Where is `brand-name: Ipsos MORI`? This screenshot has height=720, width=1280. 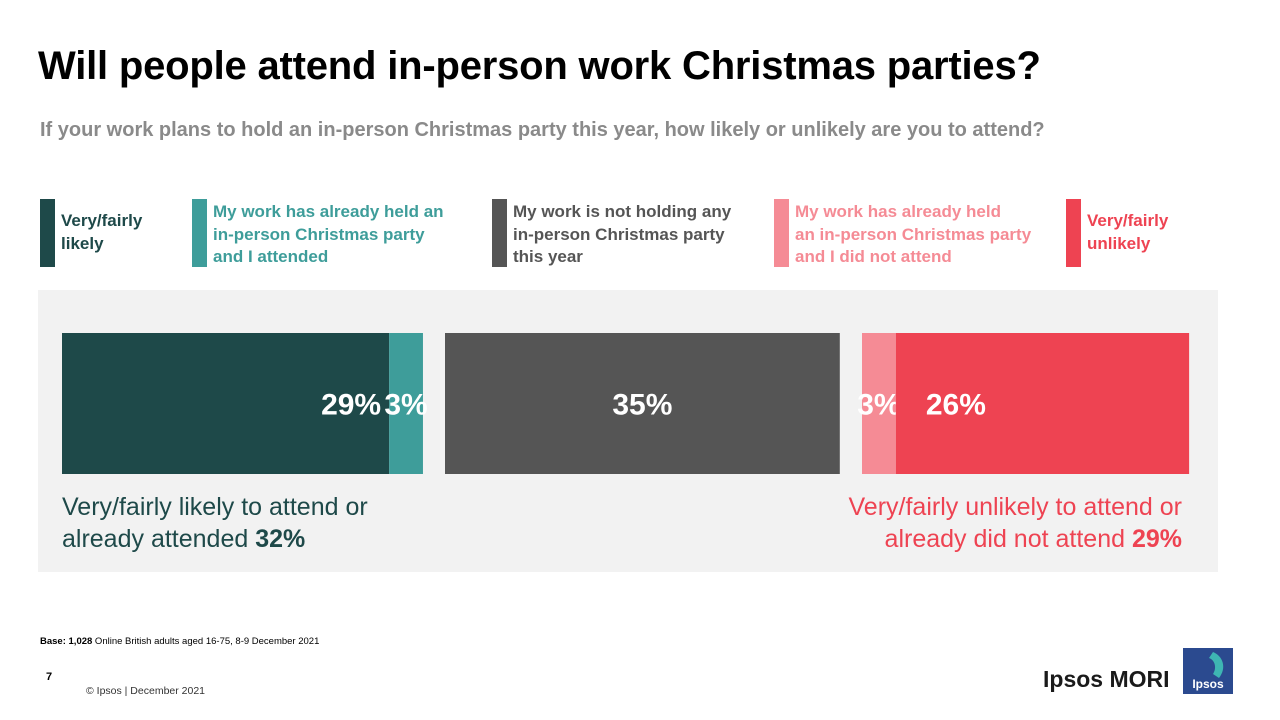
brand-name: Ipsos MORI is located at coordinates (1106, 679).